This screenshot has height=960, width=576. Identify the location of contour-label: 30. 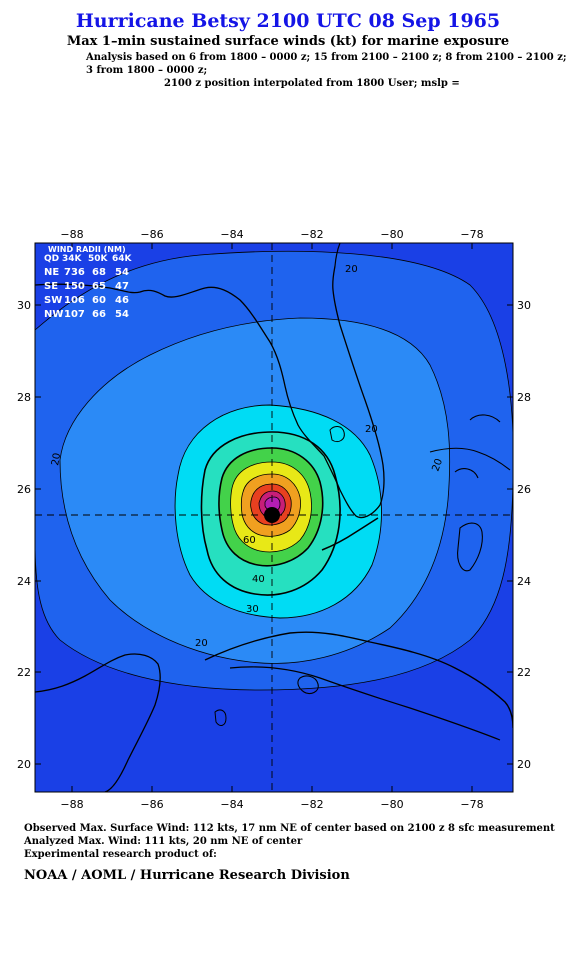
(252, 609).